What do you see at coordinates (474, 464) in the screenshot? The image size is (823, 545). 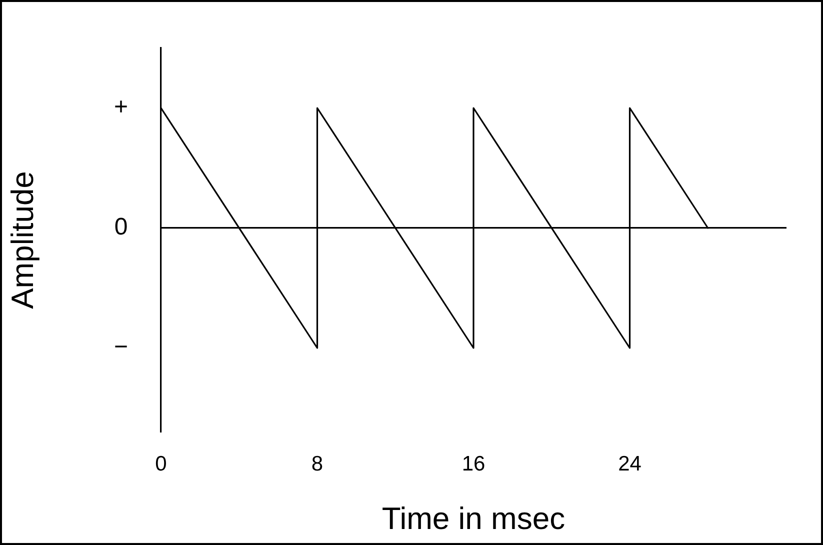 I see `x-tick-label: 16` at bounding box center [474, 464].